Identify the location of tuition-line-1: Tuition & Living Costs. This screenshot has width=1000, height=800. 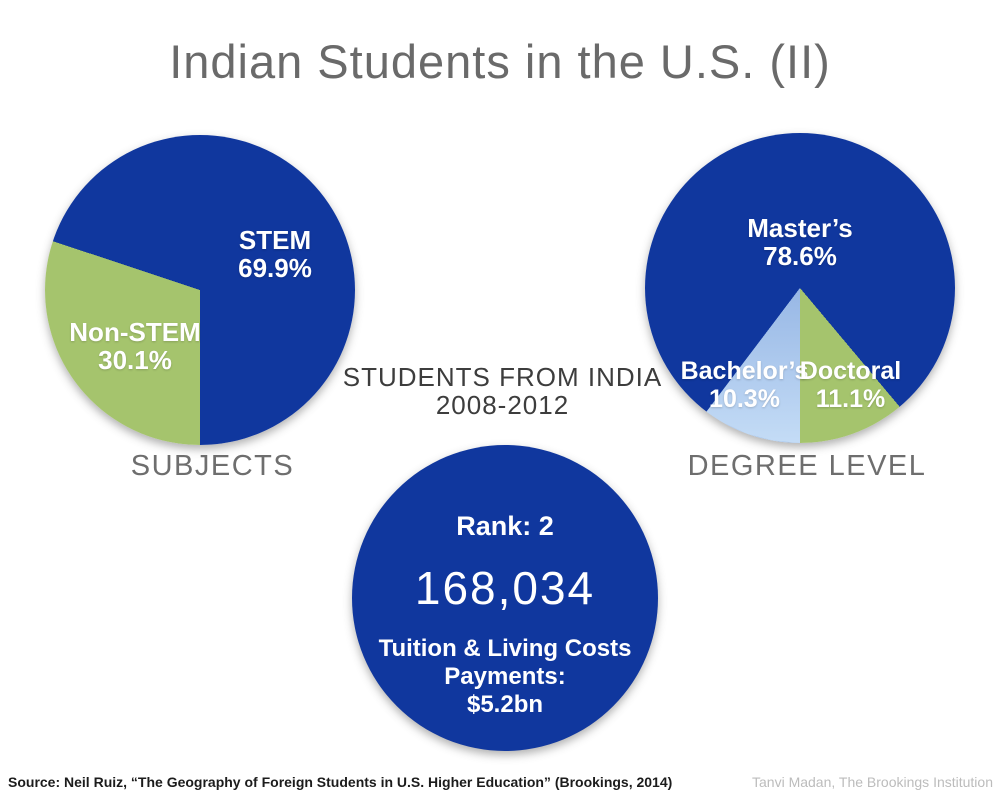
(505, 648).